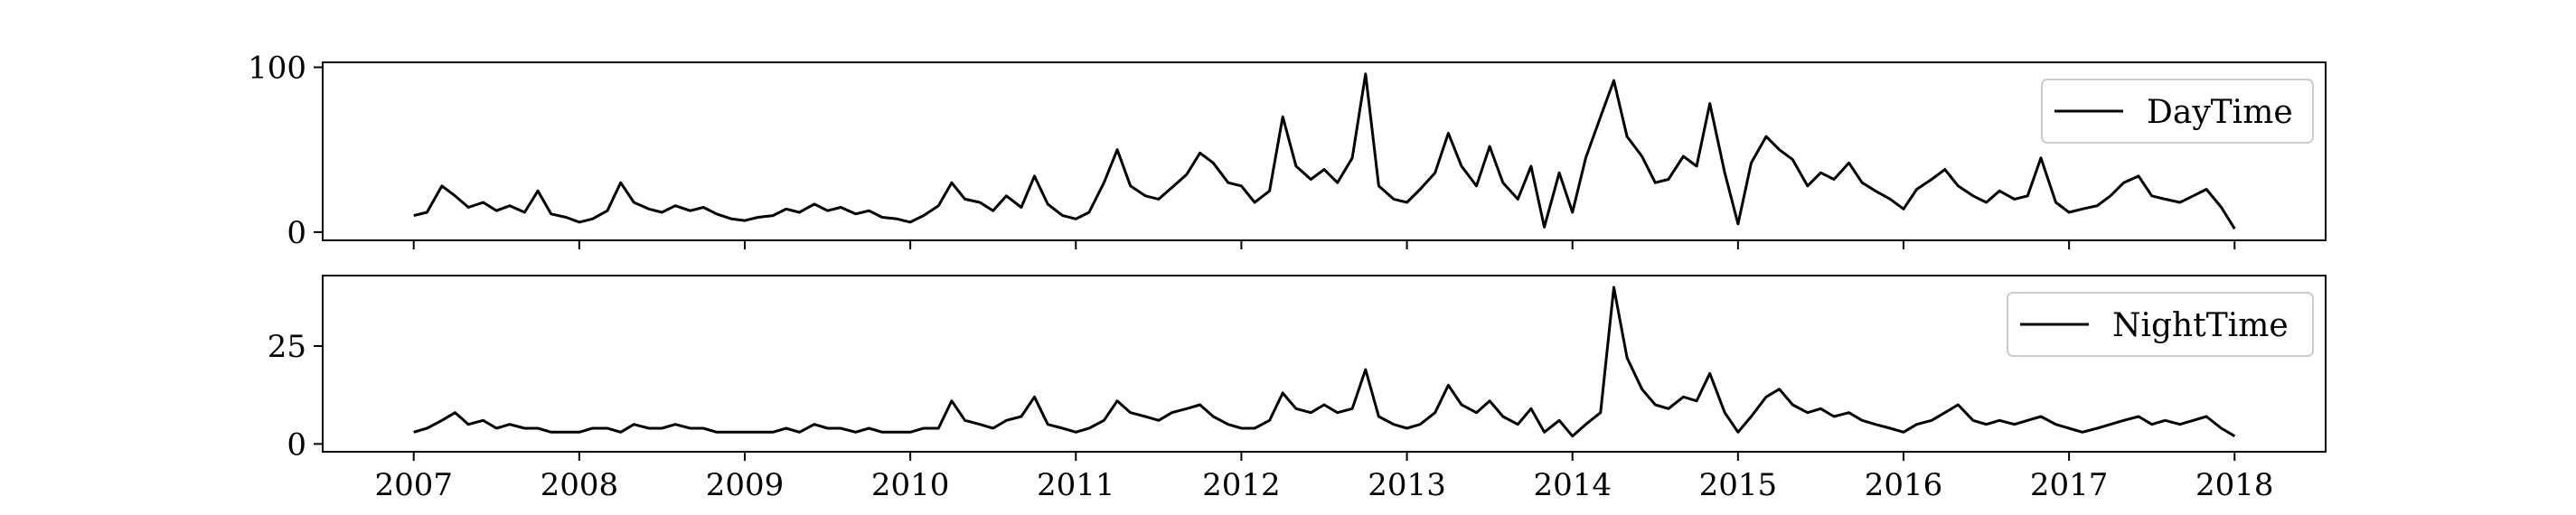  Describe the element at coordinates (2201, 325) in the screenshot. I see `legend-label: NightTime` at that location.